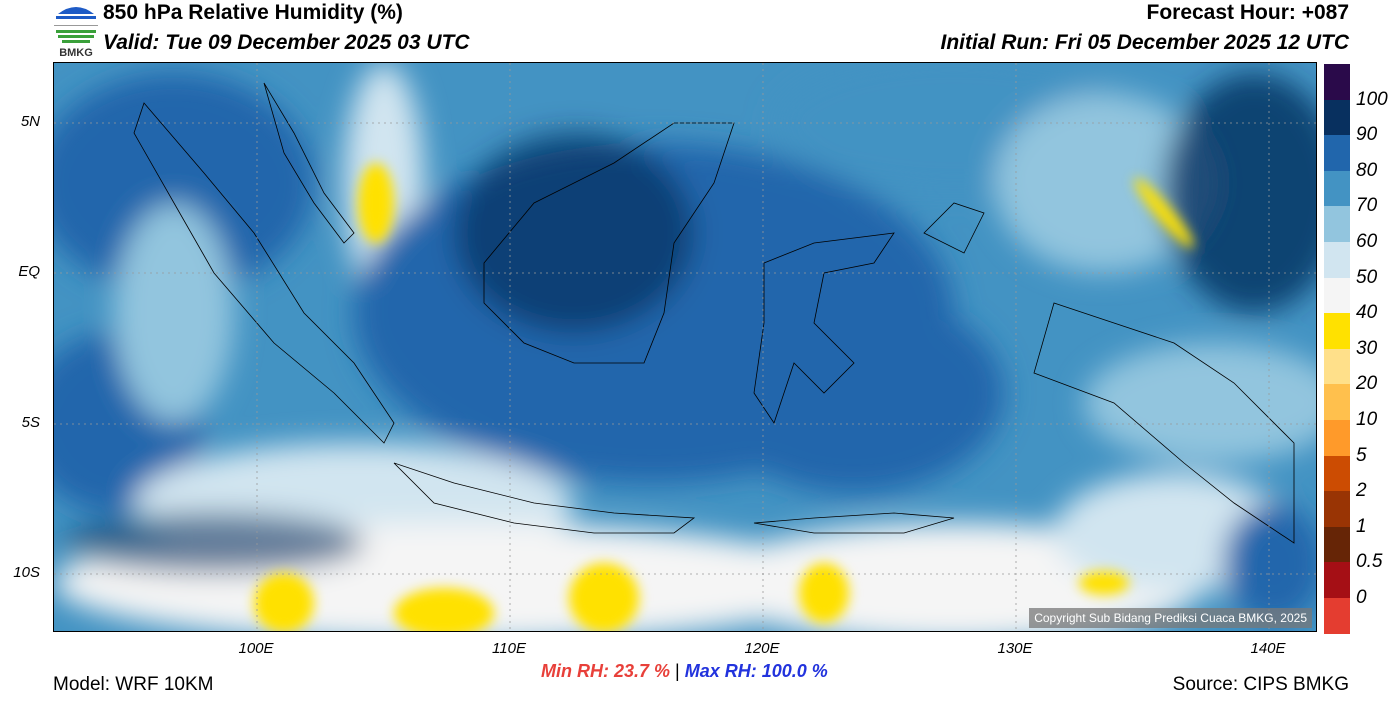  I want to click on lat-label: 10S, so click(26, 572).